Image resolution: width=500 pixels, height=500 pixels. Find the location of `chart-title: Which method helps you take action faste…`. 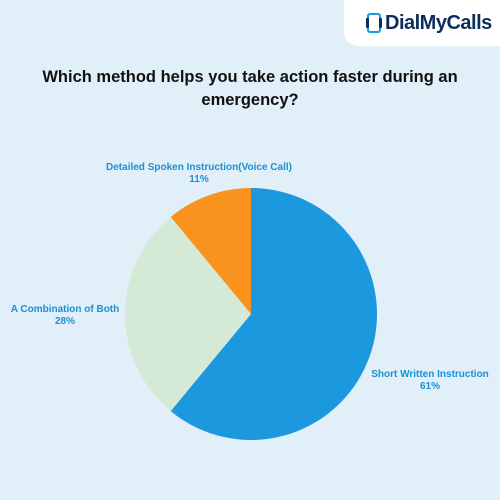

chart-title: Which method helps you take action faste… is located at coordinates (250, 88).